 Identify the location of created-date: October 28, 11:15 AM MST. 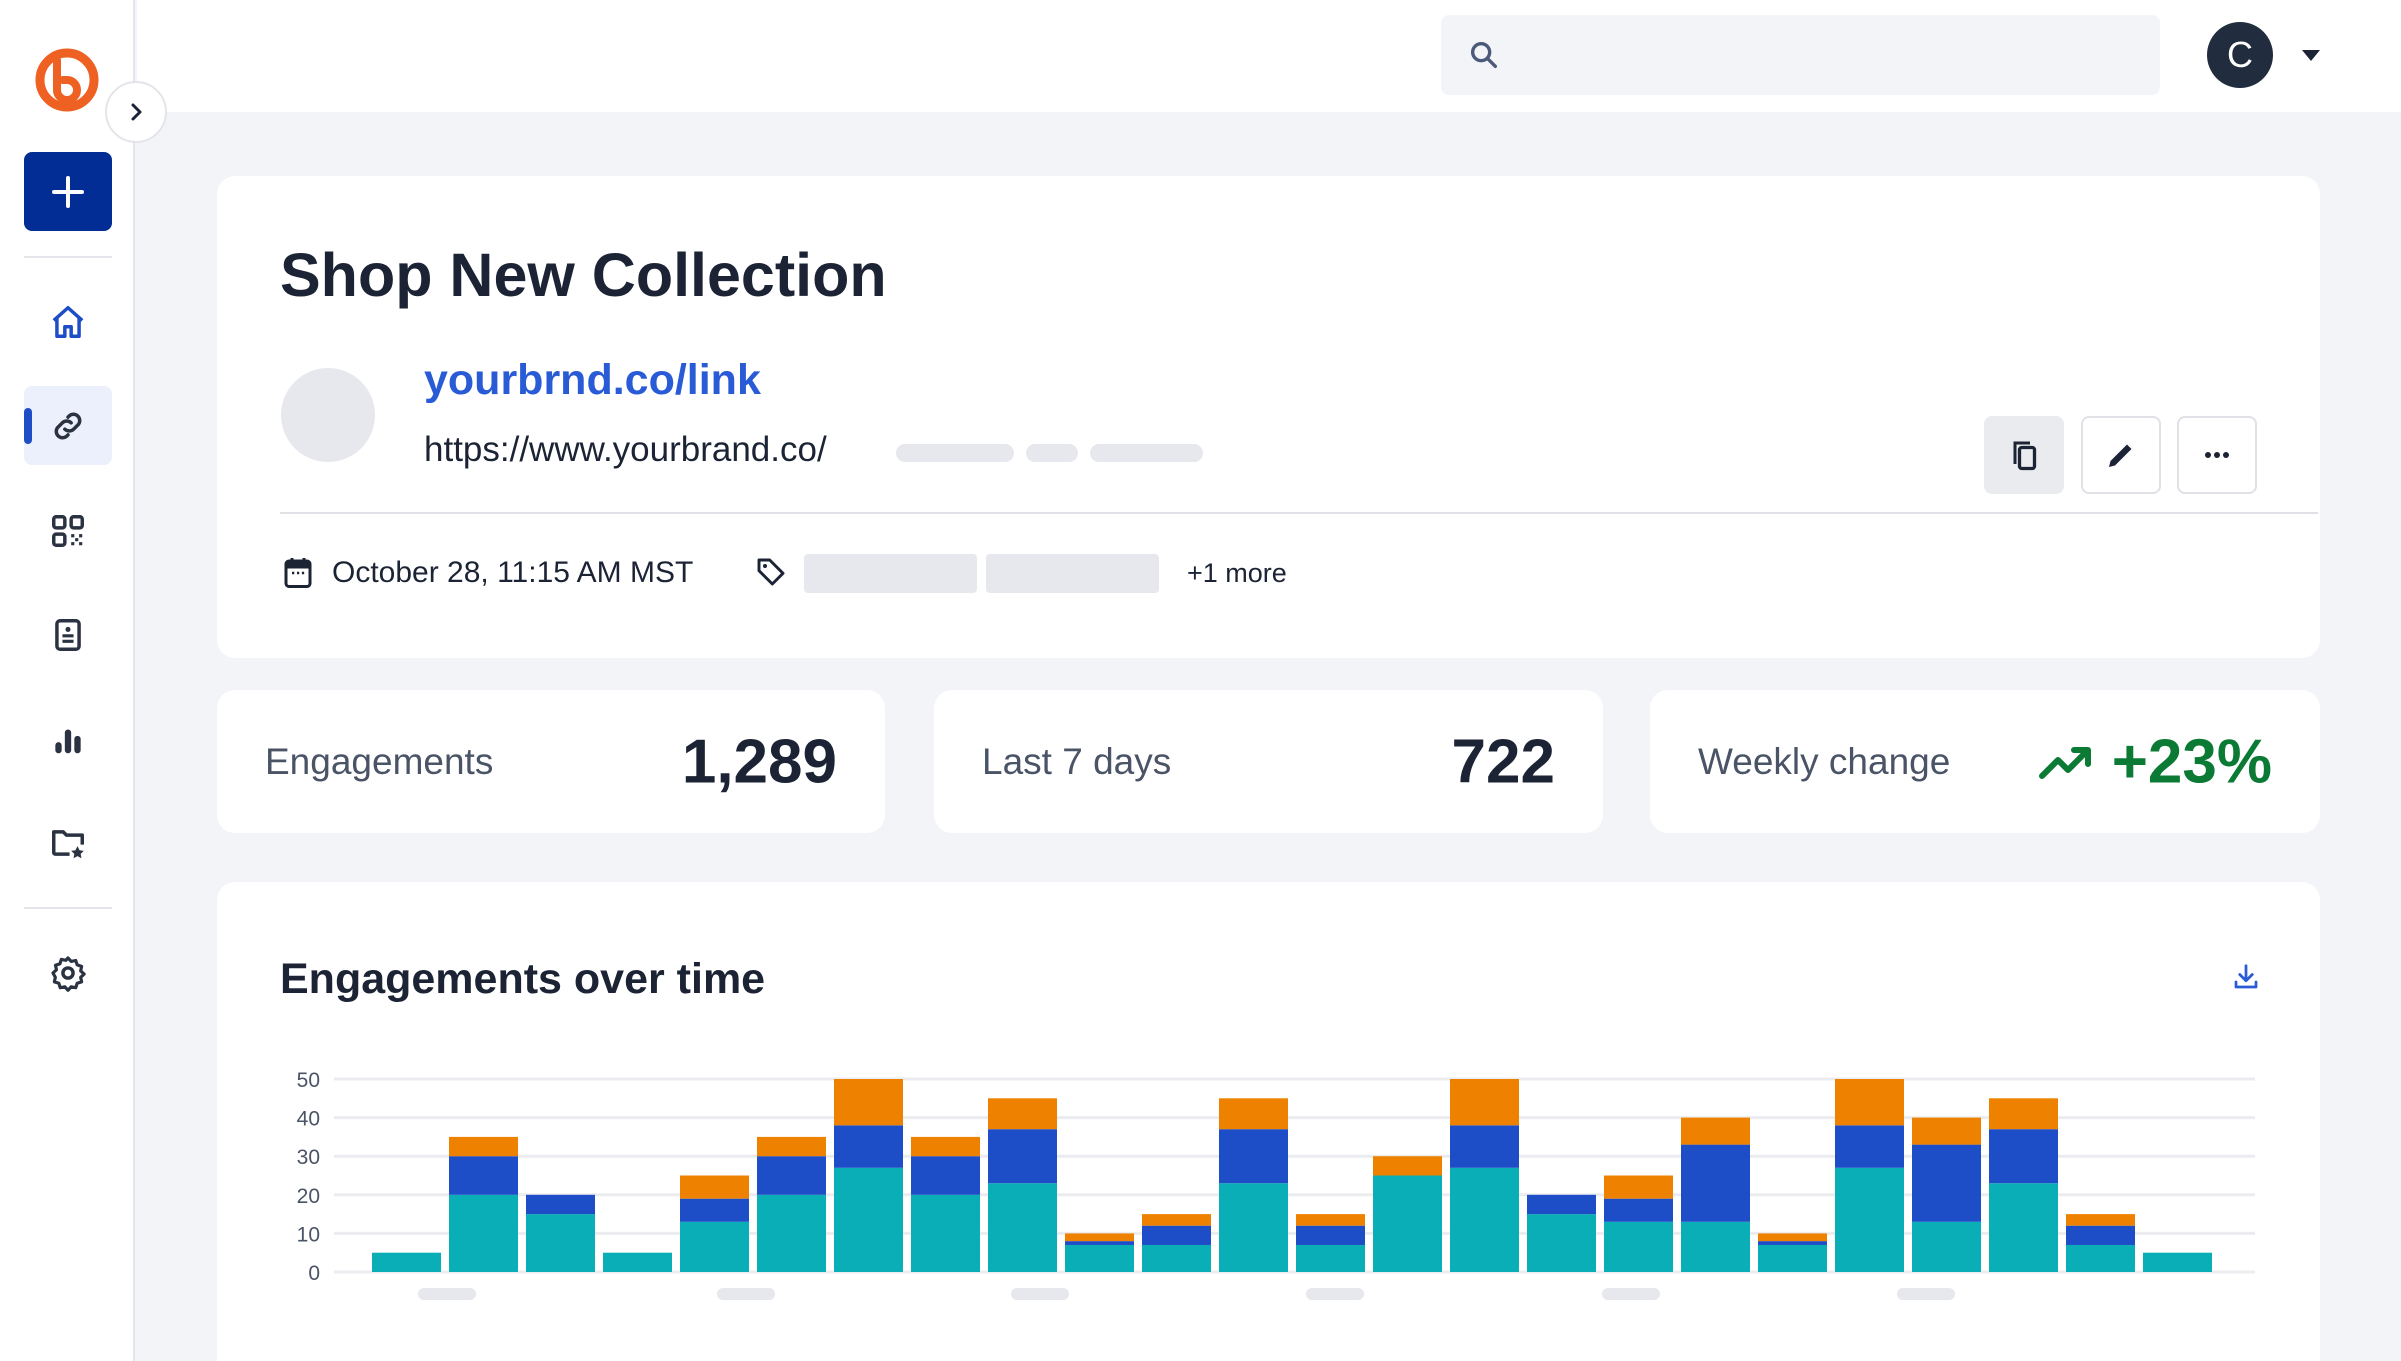
(513, 572).